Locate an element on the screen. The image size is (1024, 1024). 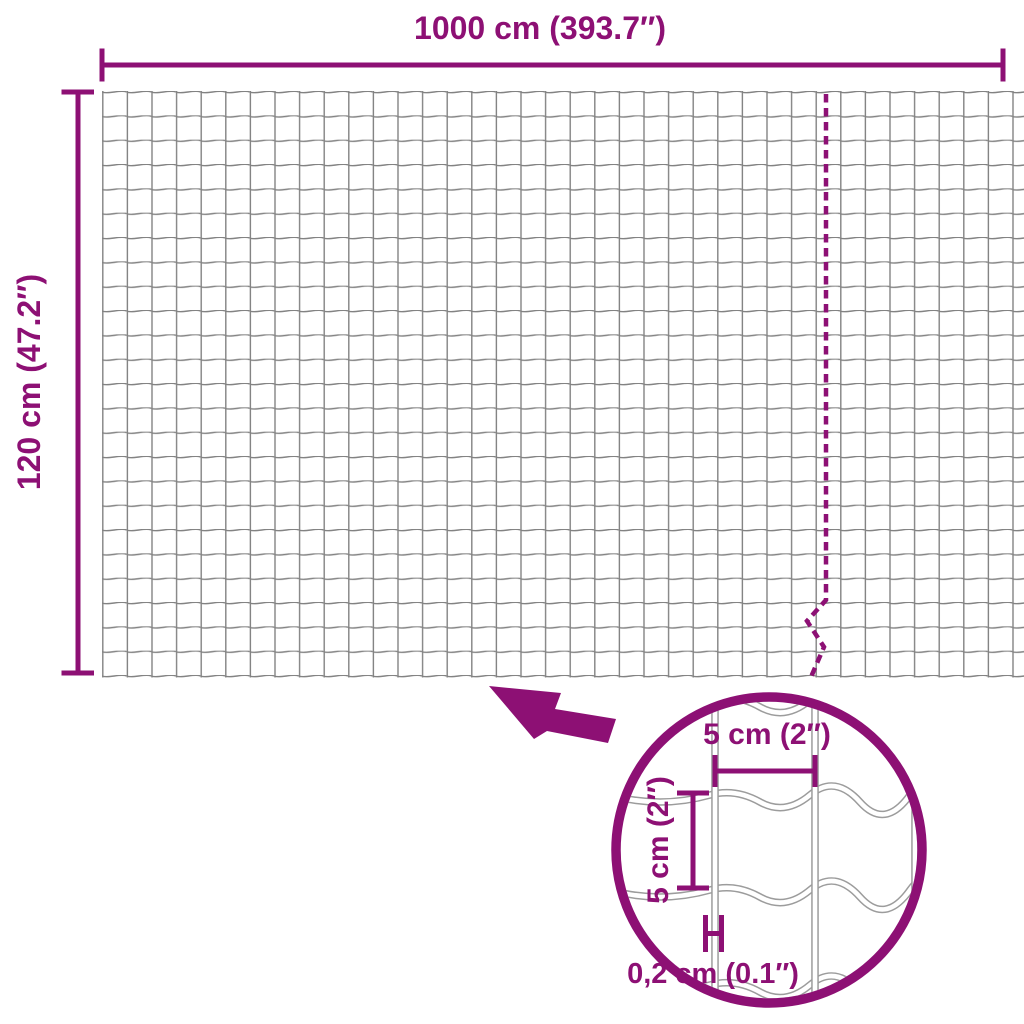
detail-magnifier: 5 cm (2″) 5 cm (2″) 0,2 cm (0.1″) is located at coordinates (769, 850).